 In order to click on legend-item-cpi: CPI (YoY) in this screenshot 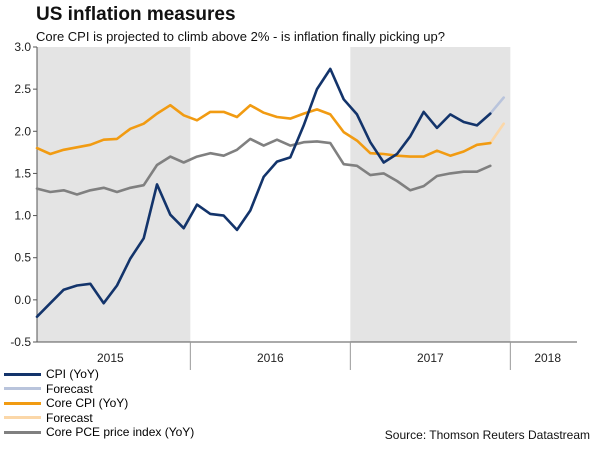, I will do `click(99, 374)`.